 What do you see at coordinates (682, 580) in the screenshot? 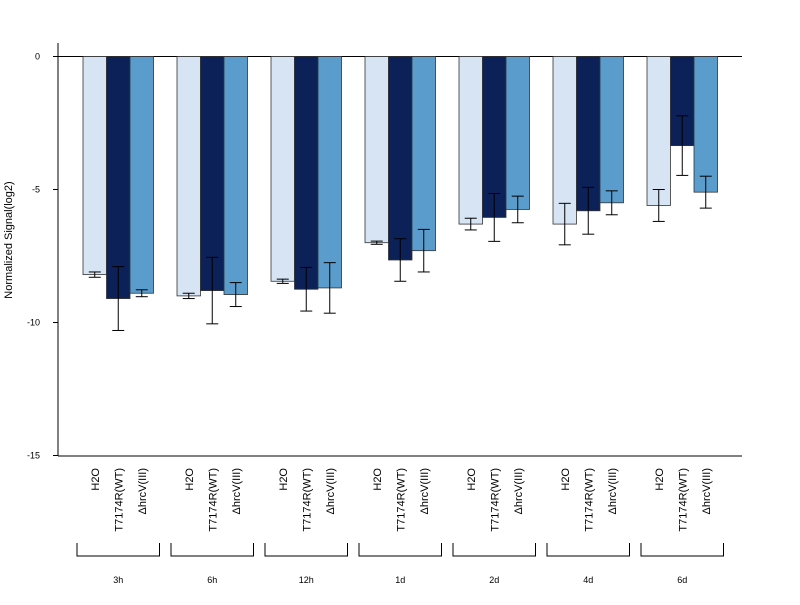
I see `group-label: 6d` at bounding box center [682, 580].